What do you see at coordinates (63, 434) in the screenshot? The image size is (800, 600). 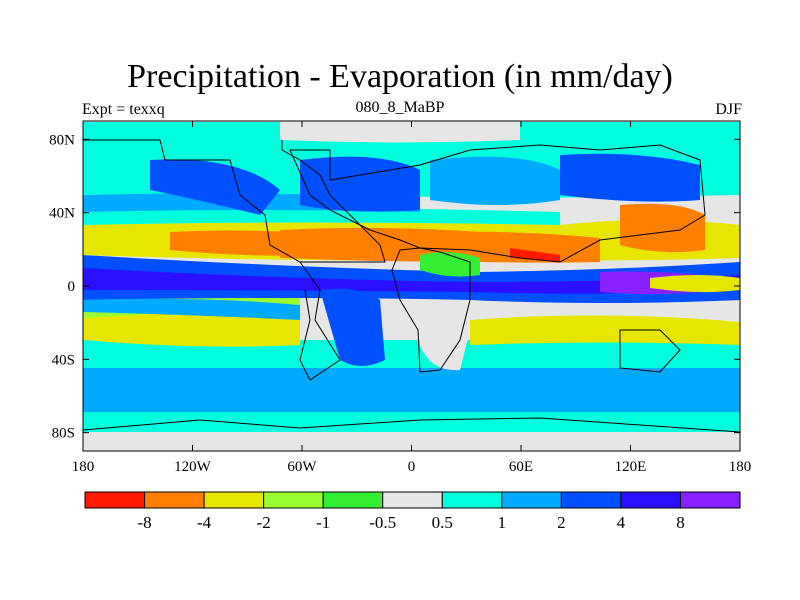 I see `lat-tick-label: 80S` at bounding box center [63, 434].